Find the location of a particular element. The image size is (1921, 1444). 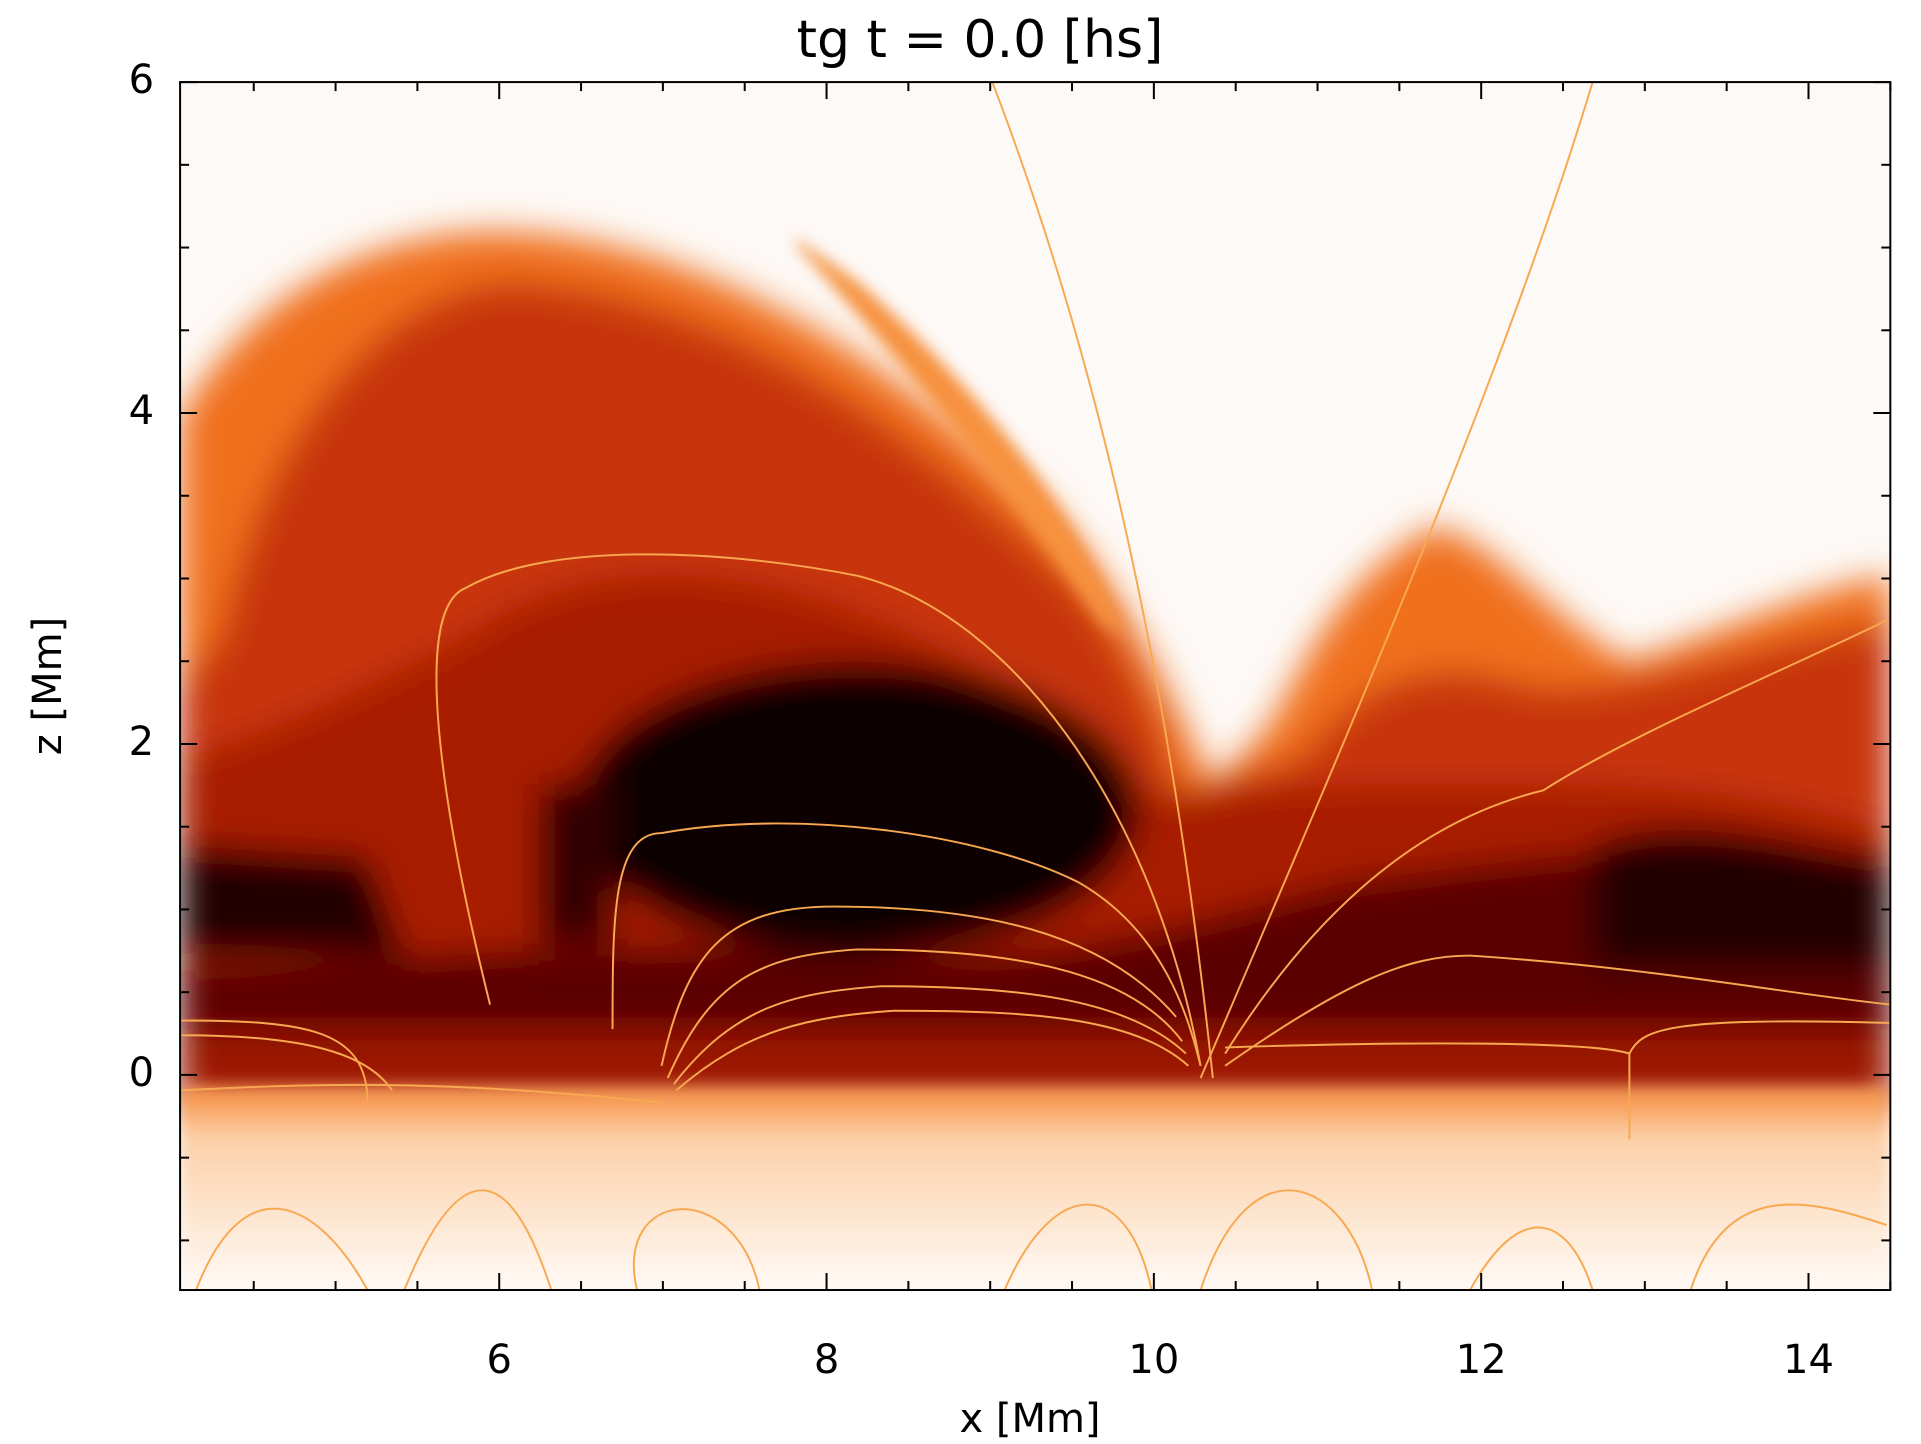

y-tick-label: 4 is located at coordinates (141, 411).